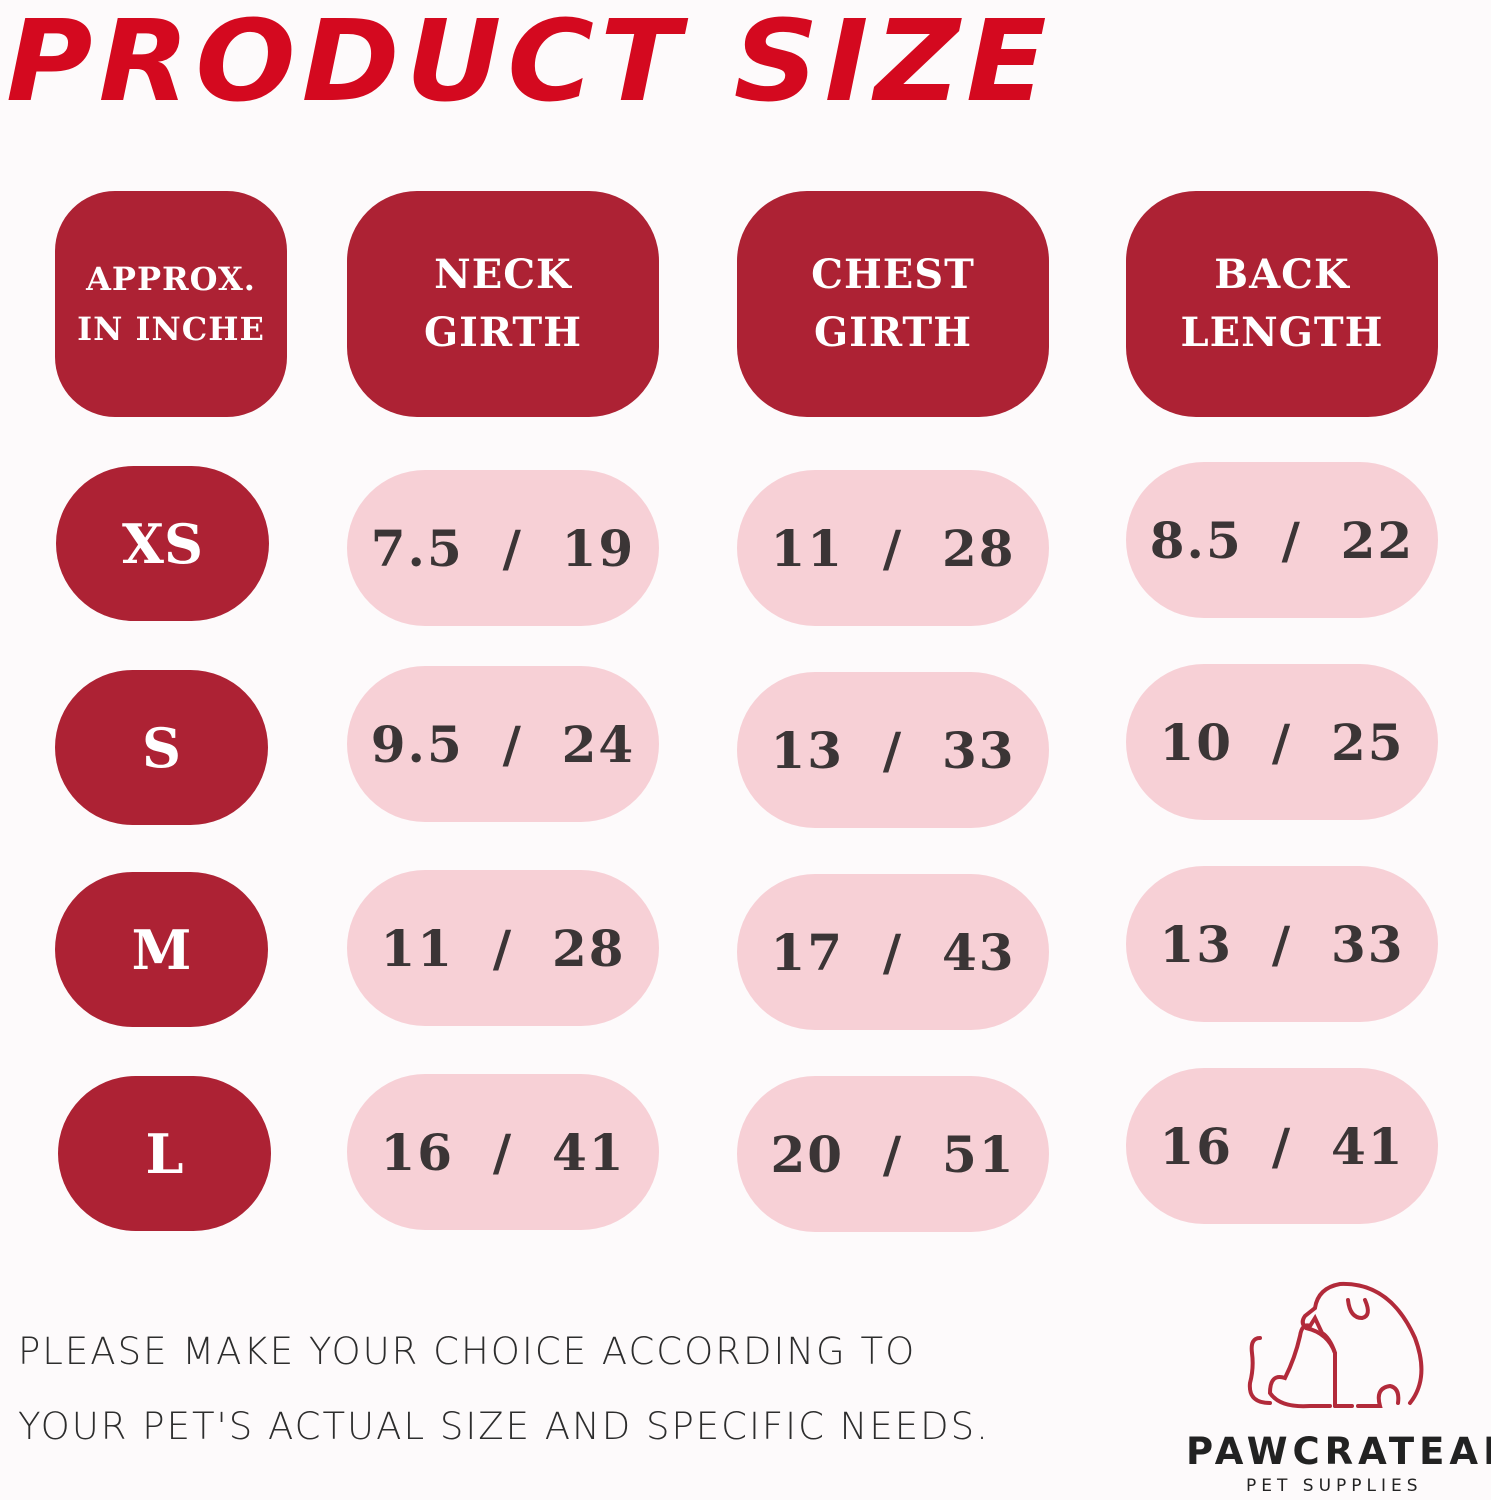 This screenshot has height=1500, width=1491. Describe the element at coordinates (162, 543) in the screenshot. I see `size-label: XS` at that location.